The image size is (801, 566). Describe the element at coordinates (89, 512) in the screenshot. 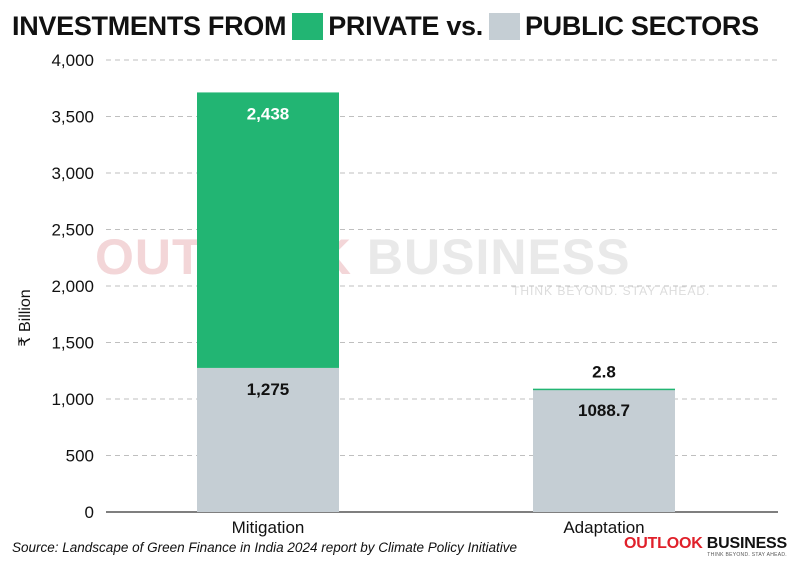

I see `y-tick-label: 0` at that location.